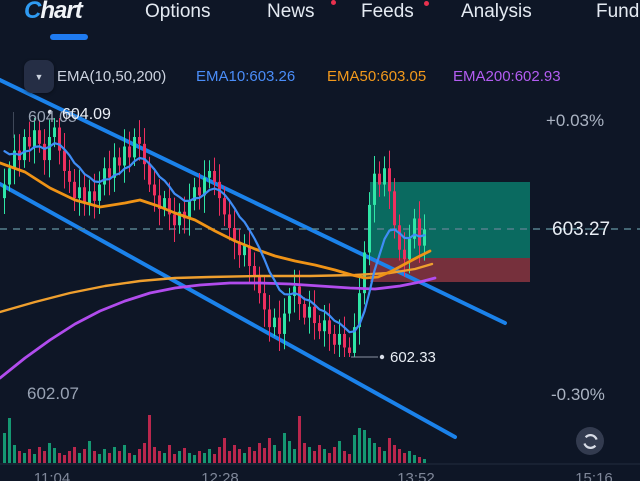 The image size is (640, 481). I want to click on time-label: 11:04, so click(52, 475).